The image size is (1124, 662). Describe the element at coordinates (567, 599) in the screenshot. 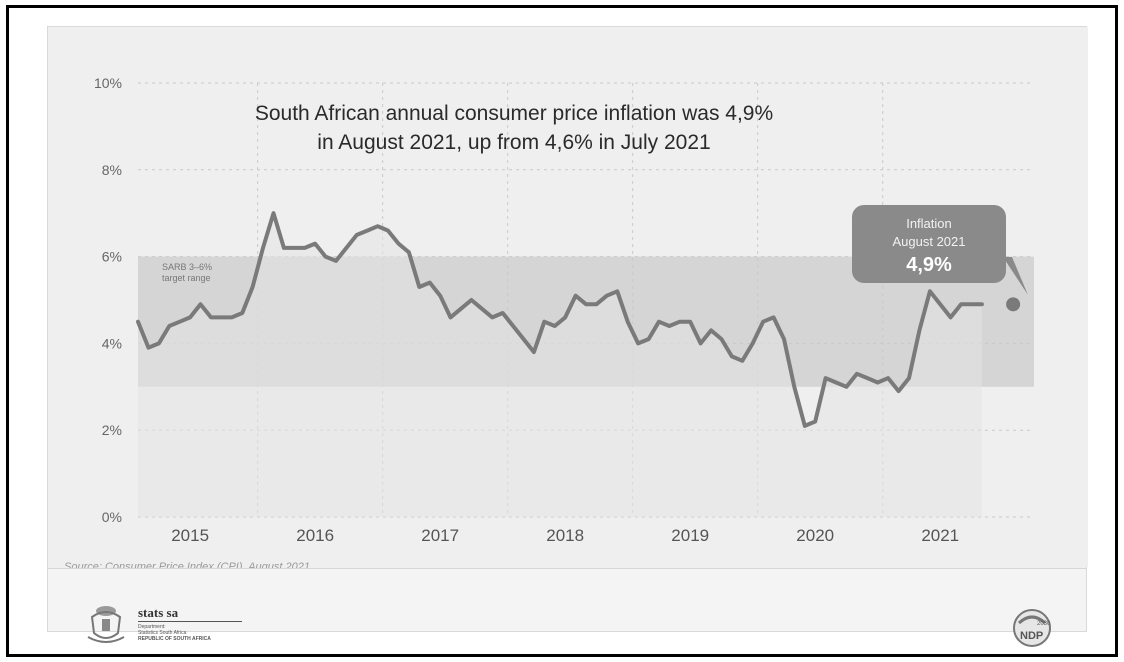

I see `footer-bar` at that location.